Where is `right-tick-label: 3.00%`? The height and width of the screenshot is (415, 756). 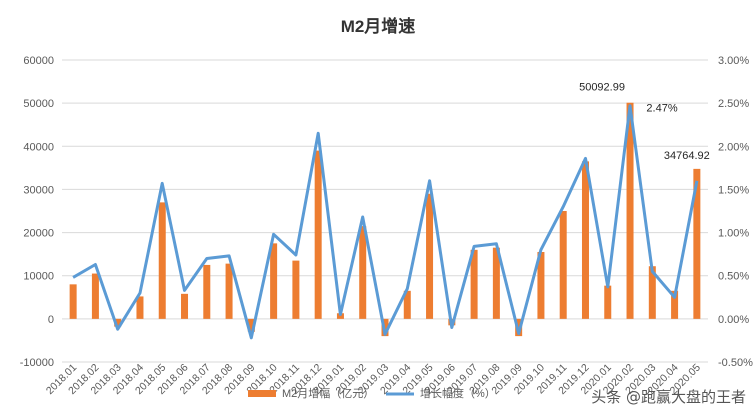 right-tick-label: 3.00% is located at coordinates (733, 61).